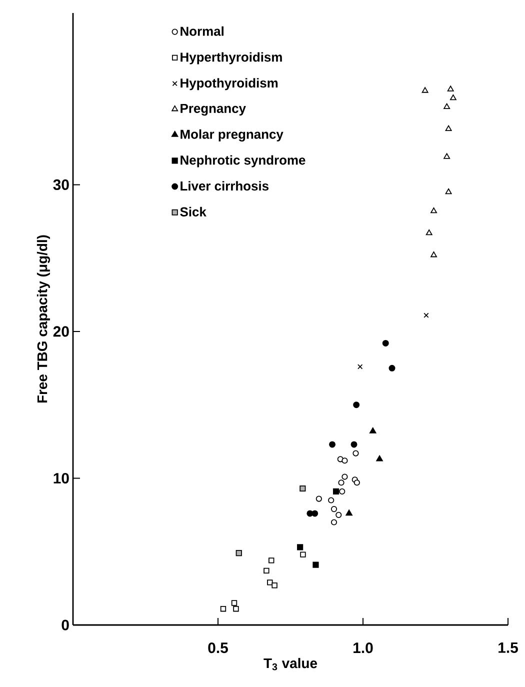  I want to click on legend-label: Molar pregnancy, so click(232, 135).